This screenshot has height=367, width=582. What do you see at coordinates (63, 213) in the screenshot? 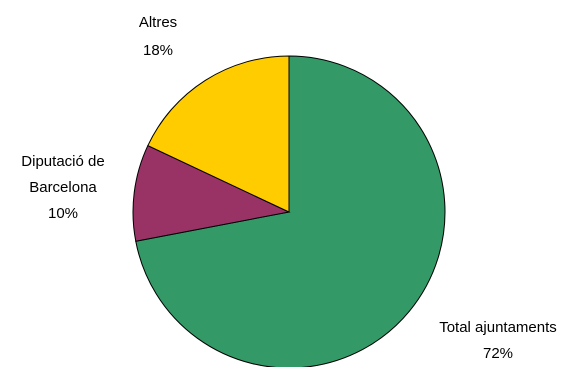
I see `slice-label-diputacio-value: 10%` at bounding box center [63, 213].